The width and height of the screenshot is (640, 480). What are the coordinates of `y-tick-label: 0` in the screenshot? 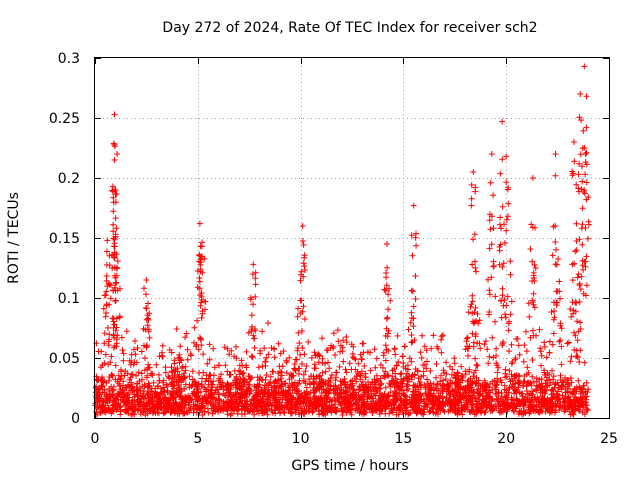 It's located at (75, 419).